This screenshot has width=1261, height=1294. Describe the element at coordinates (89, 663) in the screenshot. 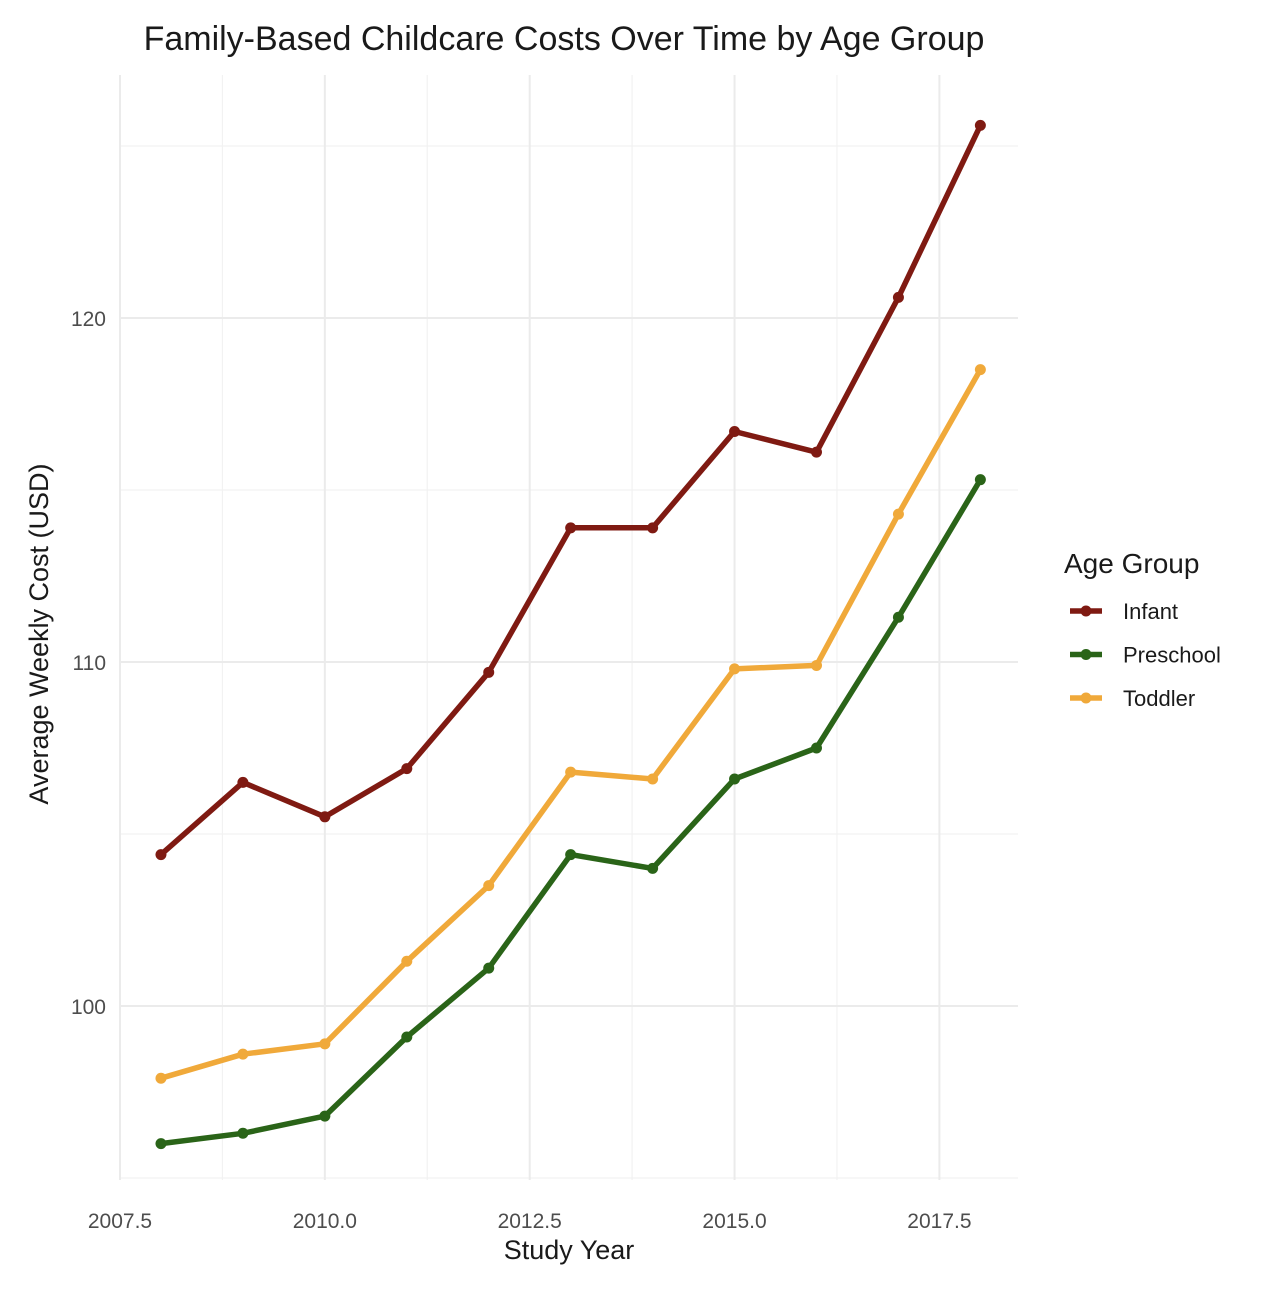

I see `y-tick-label: 110` at that location.